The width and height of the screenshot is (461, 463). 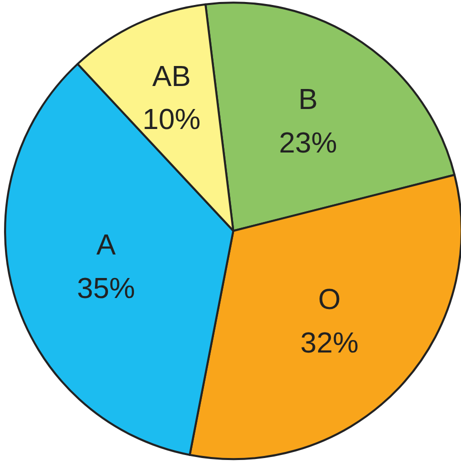 I want to click on data-label: 35%, so click(x=106, y=288).